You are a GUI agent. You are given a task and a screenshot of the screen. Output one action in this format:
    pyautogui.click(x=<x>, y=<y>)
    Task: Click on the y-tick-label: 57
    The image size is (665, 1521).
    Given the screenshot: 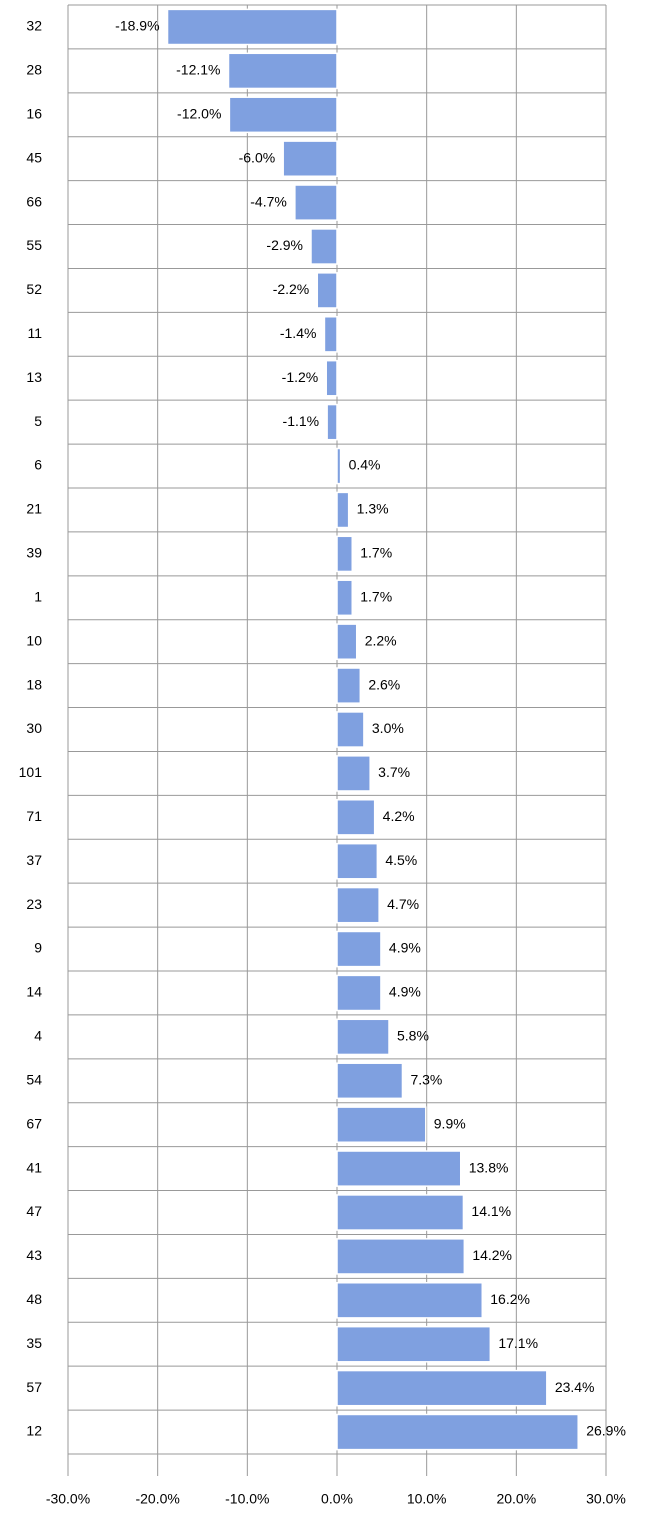 What is the action you would take?
    pyautogui.click(x=34, y=1387)
    